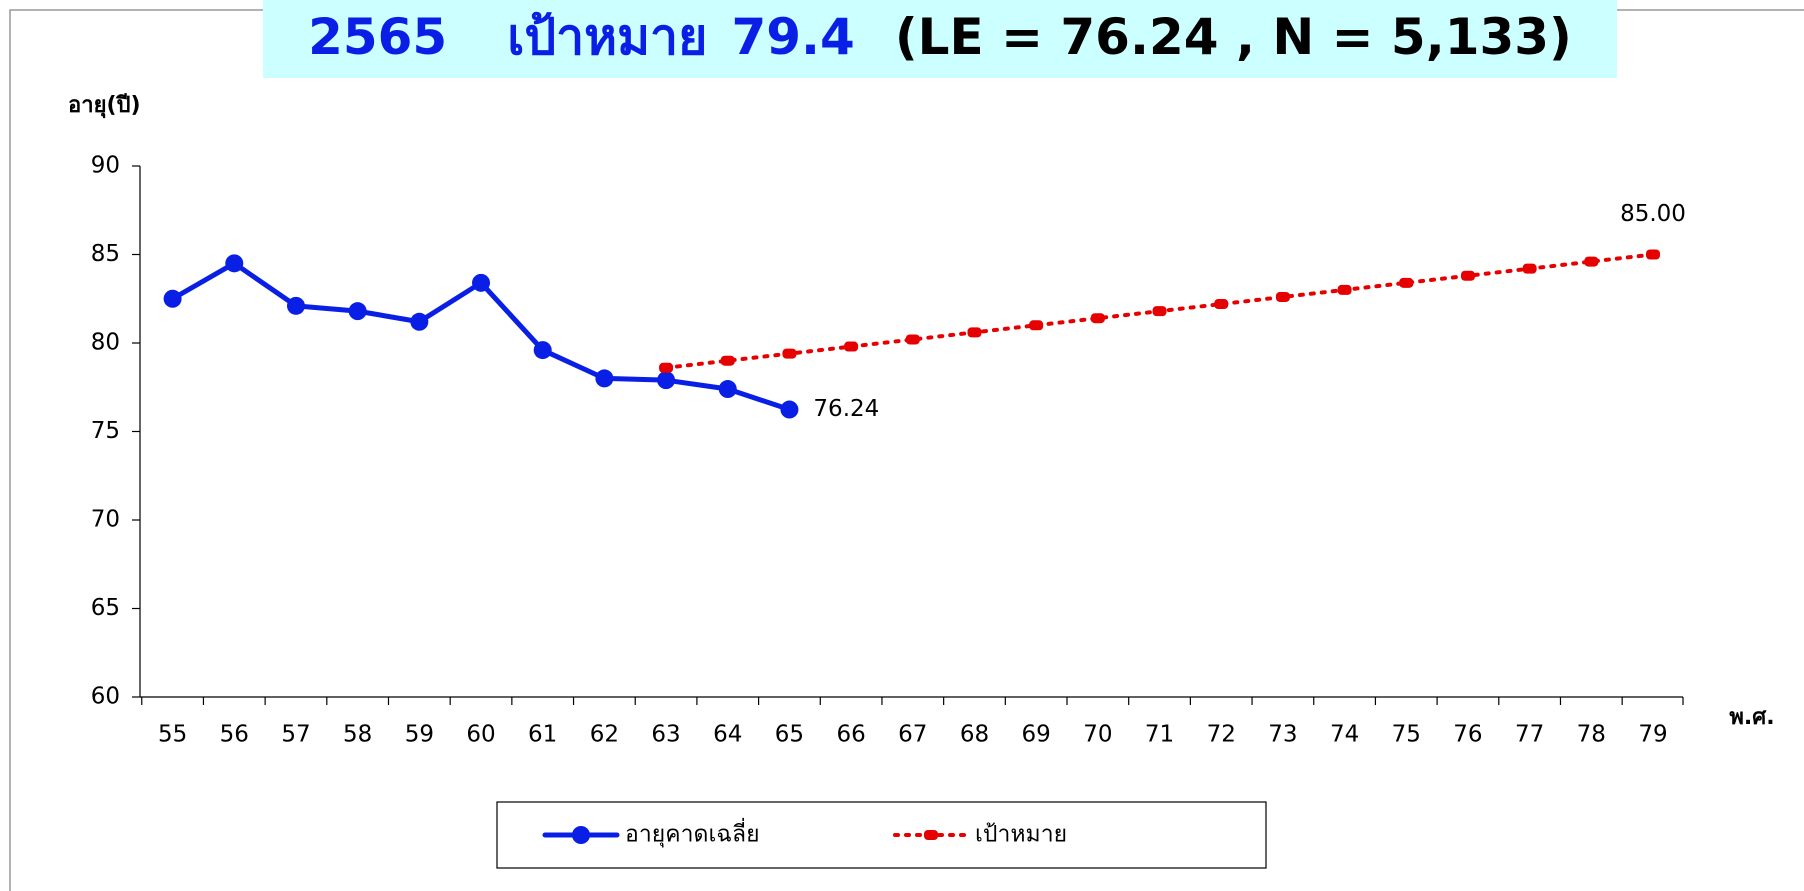  I want to click on title-box, so click(940, 39).